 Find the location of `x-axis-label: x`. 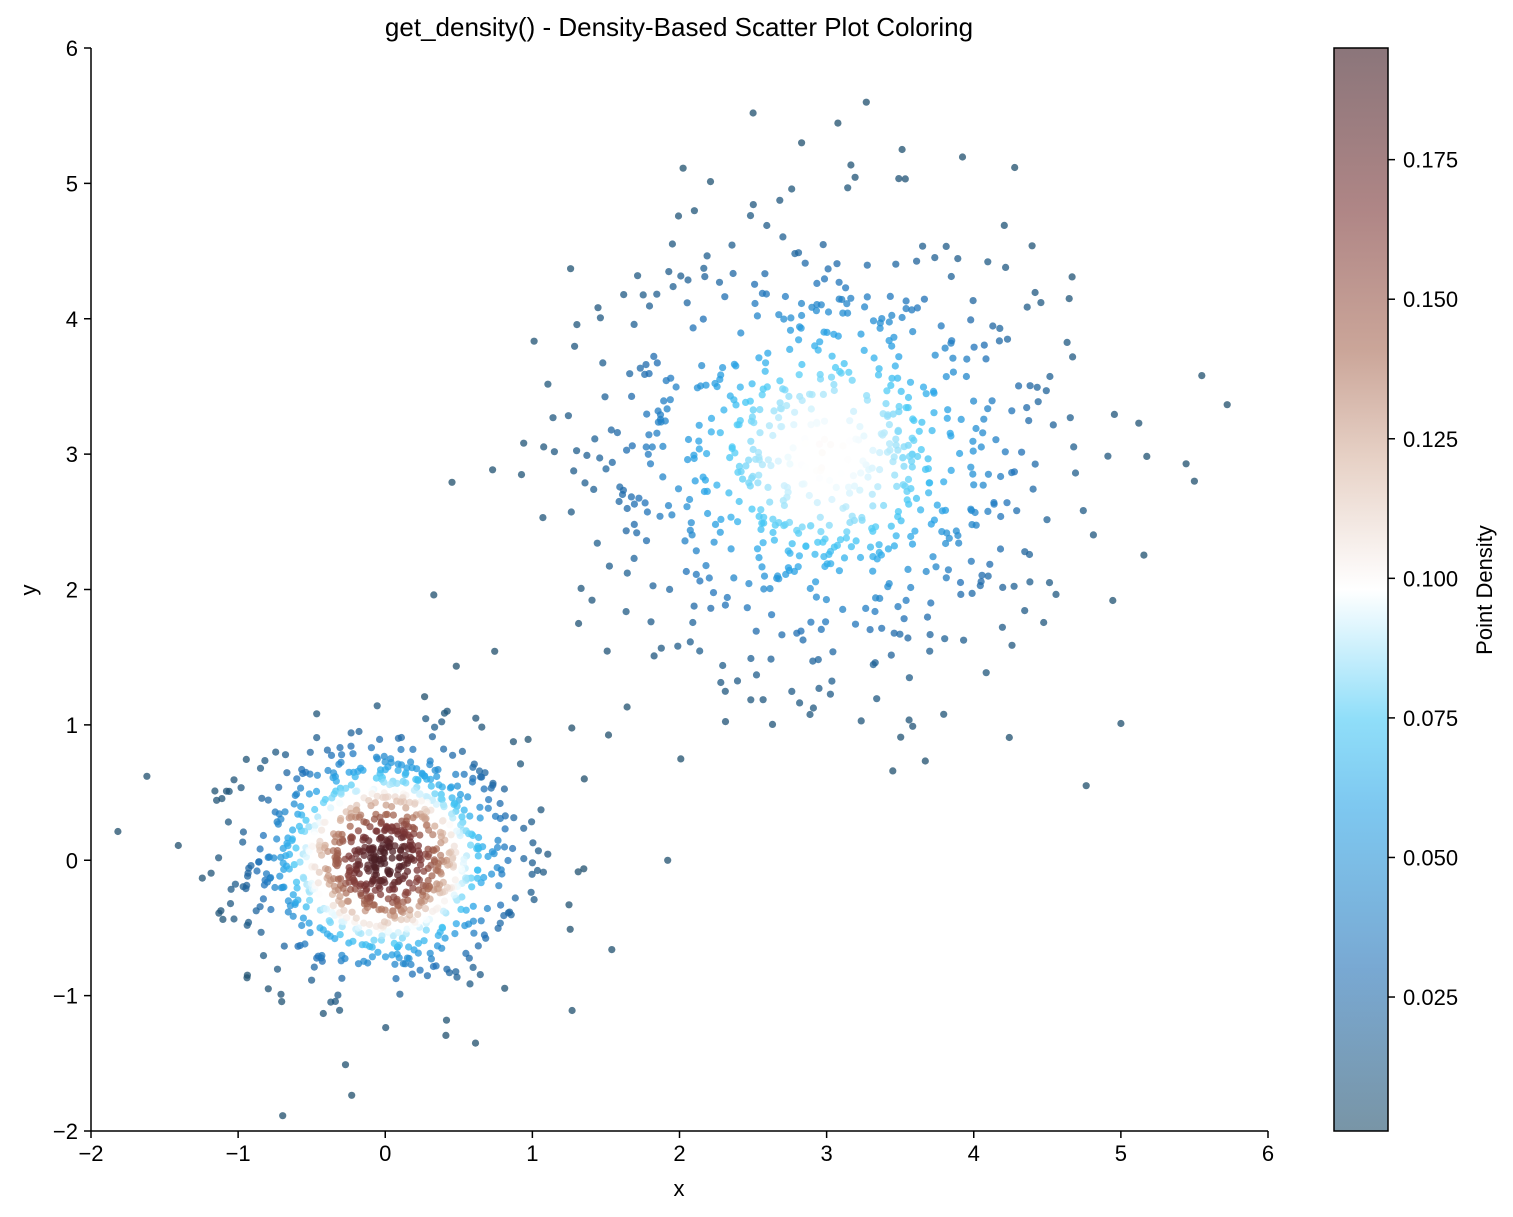

x-axis-label: x is located at coordinates (679, 1188).